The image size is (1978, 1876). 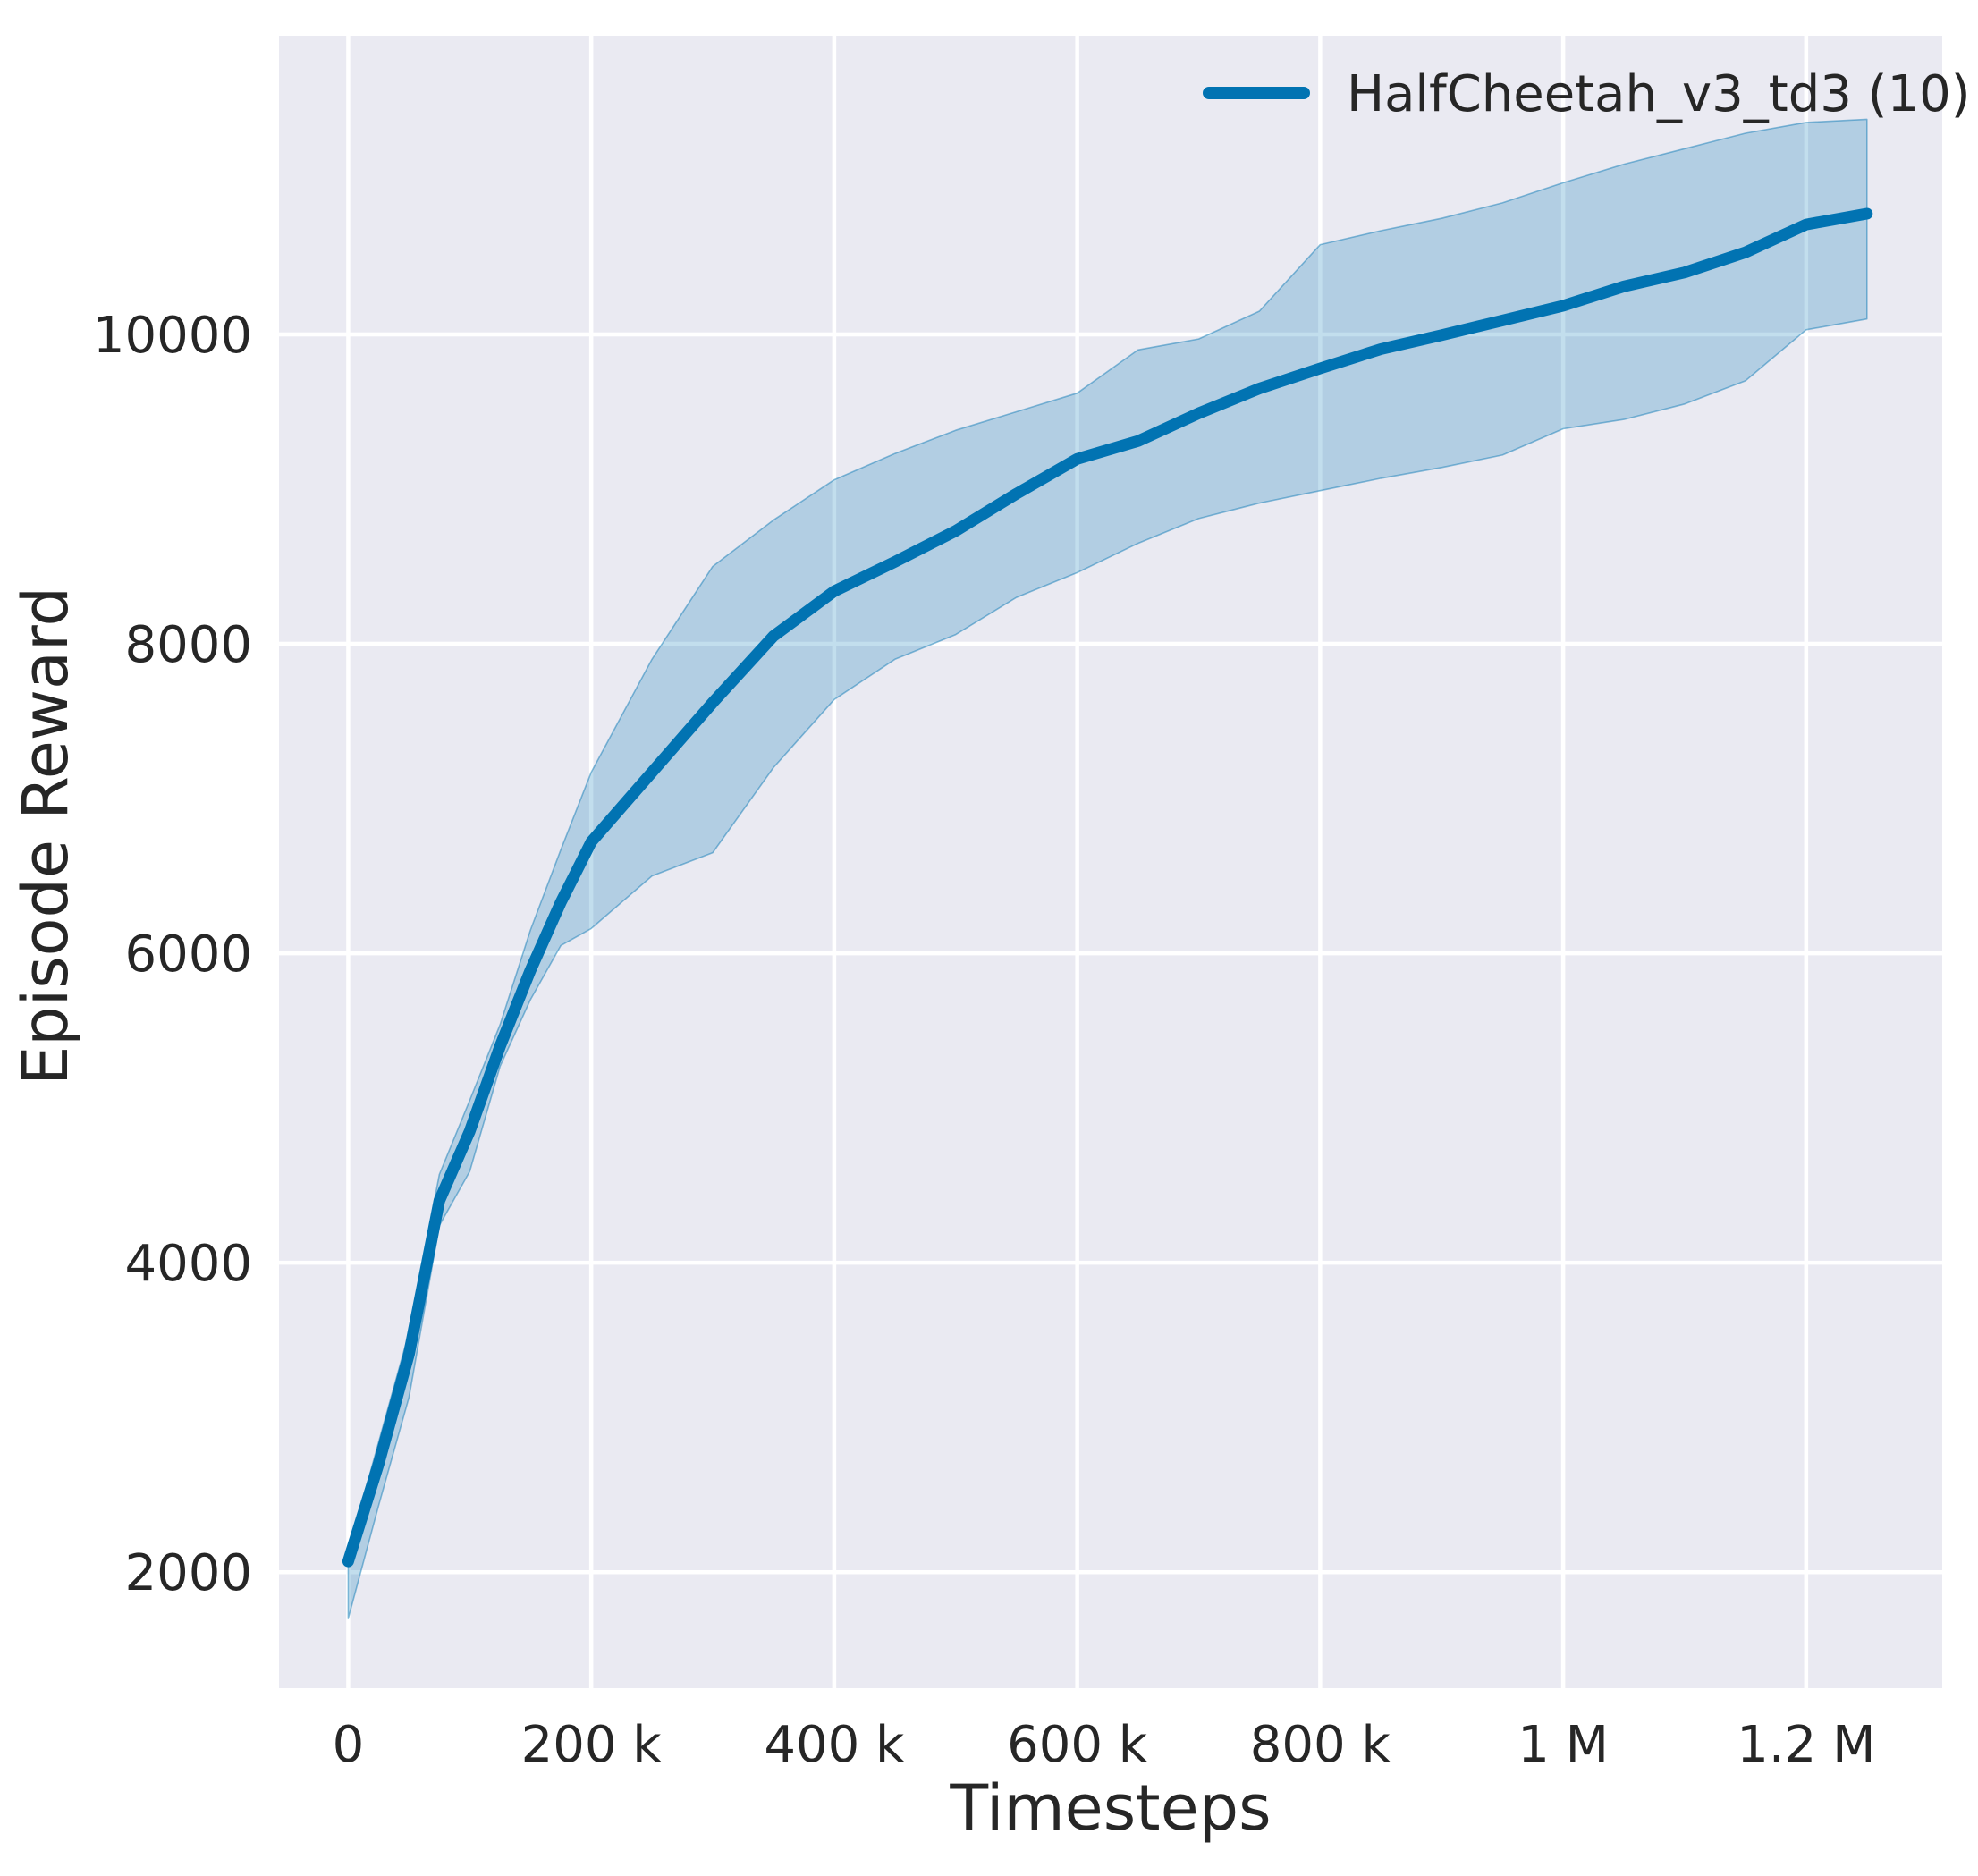 I want to click on x-tick-label: 800 k, so click(x=1320, y=1745).